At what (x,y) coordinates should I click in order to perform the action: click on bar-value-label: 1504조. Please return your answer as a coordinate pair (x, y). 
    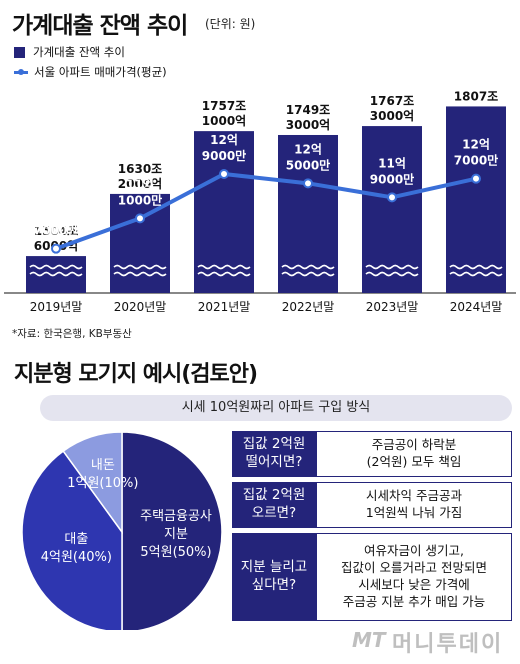
    Looking at the image, I should click on (56, 231).